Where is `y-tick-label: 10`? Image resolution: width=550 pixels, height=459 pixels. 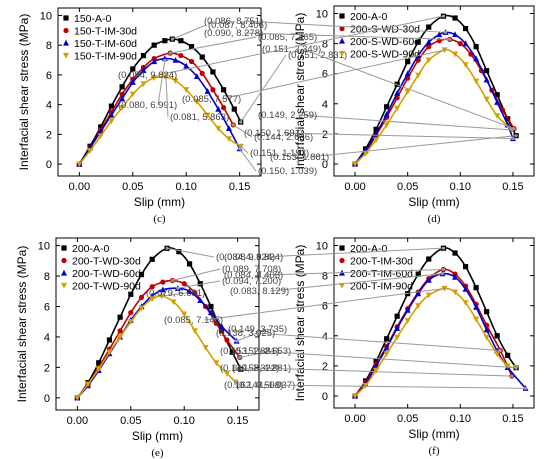 y-tick-label: 10 is located at coordinates (322, 247).